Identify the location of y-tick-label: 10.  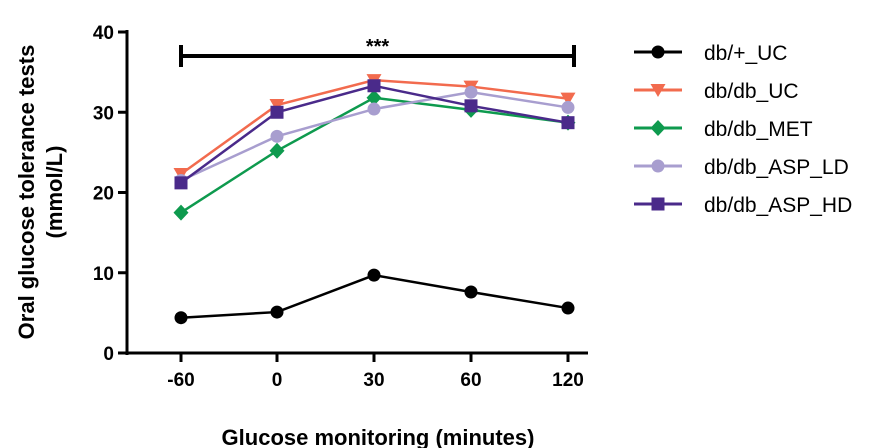
(103, 274).